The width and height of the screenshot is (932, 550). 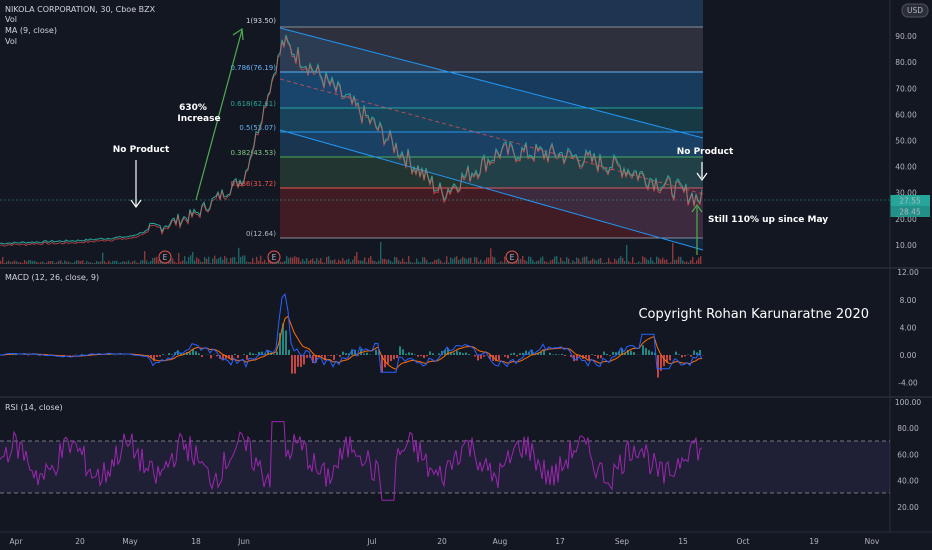 I want to click on fib-label-0236: 0.236(31.72), so click(x=253, y=184).